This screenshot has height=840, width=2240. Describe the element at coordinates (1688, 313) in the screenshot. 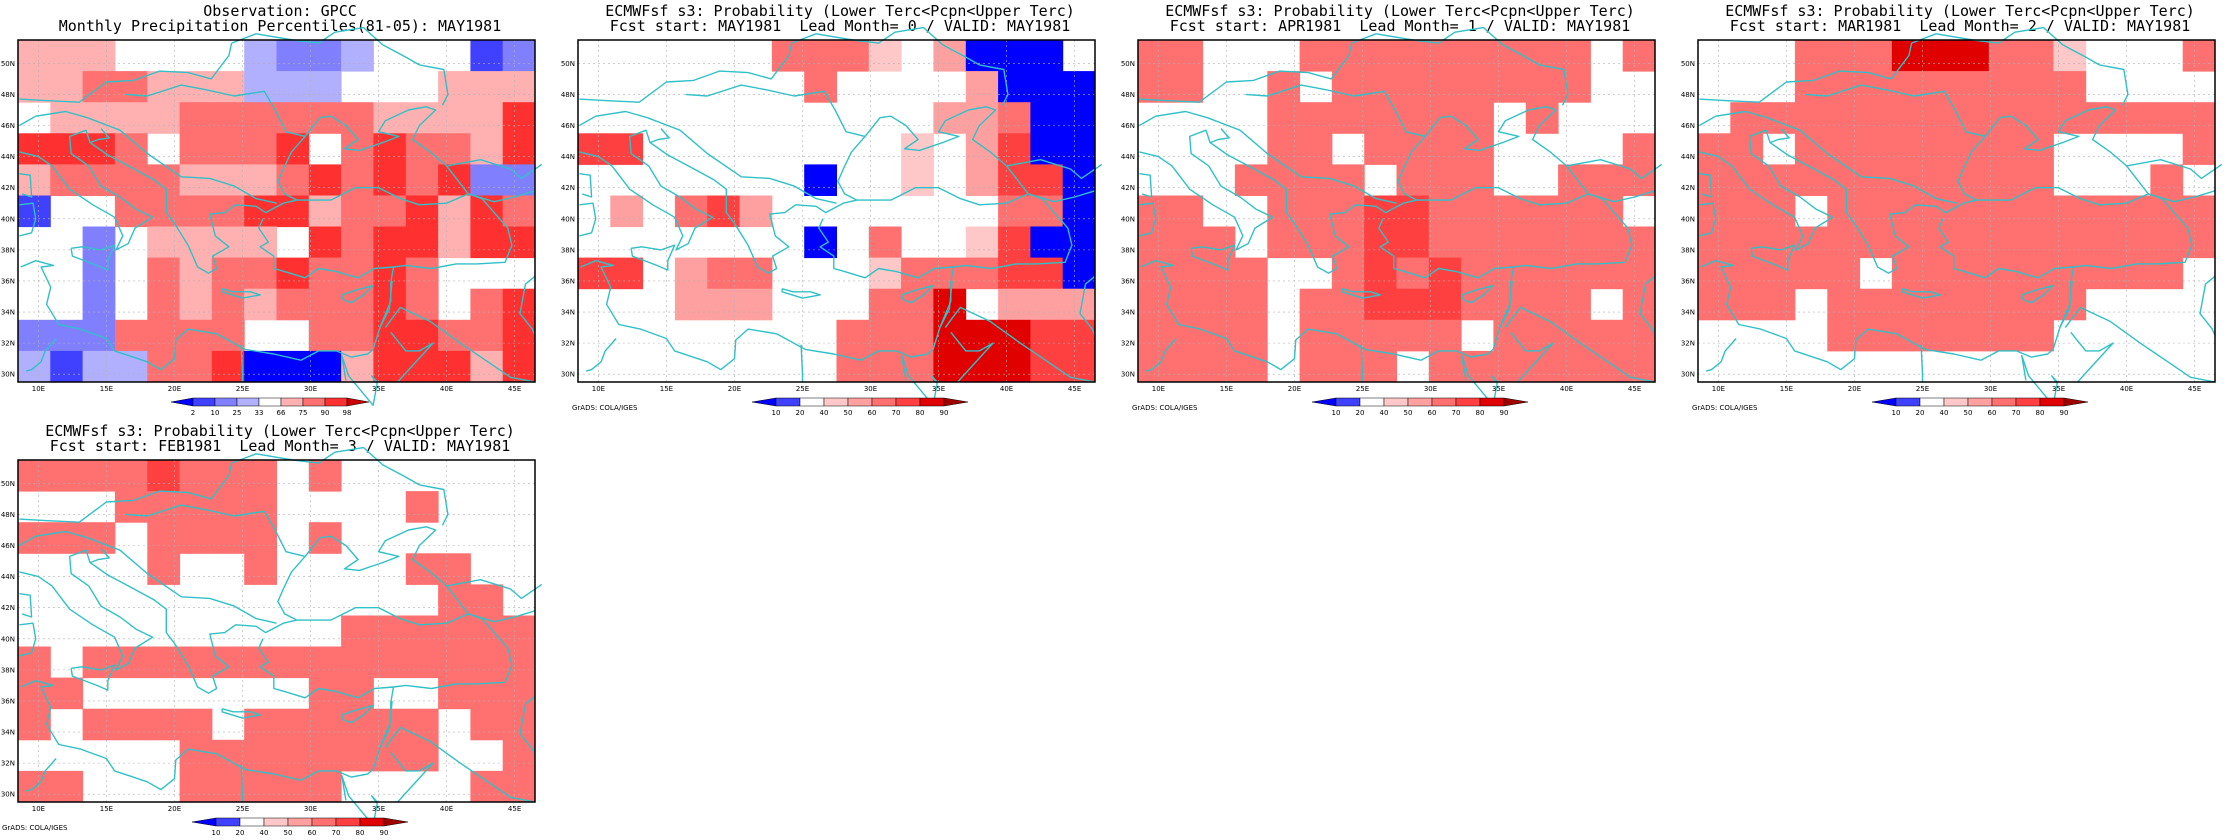

I see `lat-tick-label: 34N` at that location.